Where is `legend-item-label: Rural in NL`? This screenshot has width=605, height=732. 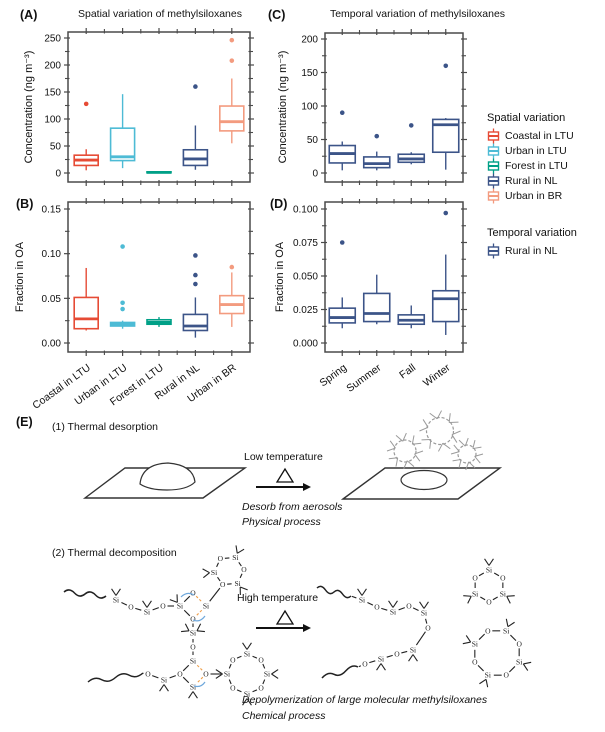
legend-item-label: Rural in NL is located at coordinates (531, 180).